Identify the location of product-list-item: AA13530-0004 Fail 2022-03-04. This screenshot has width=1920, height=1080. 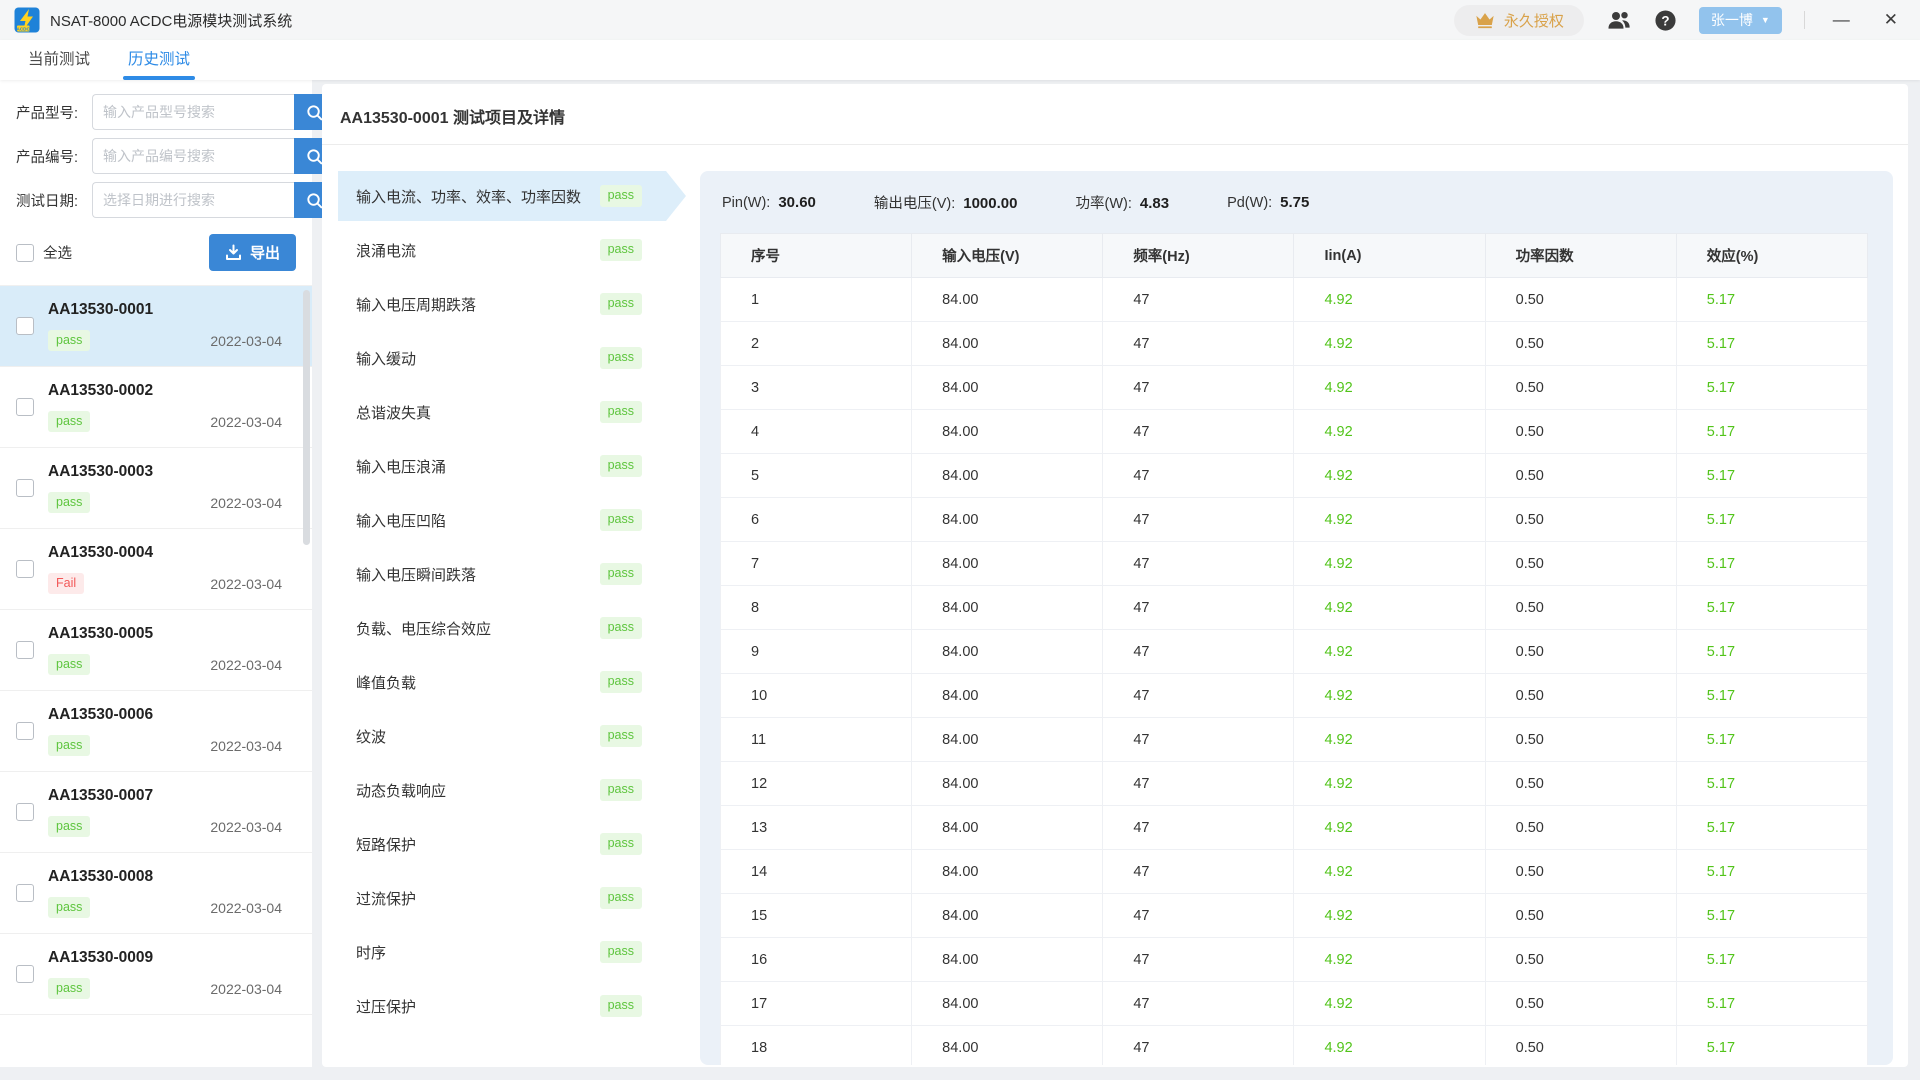
(156, 569).